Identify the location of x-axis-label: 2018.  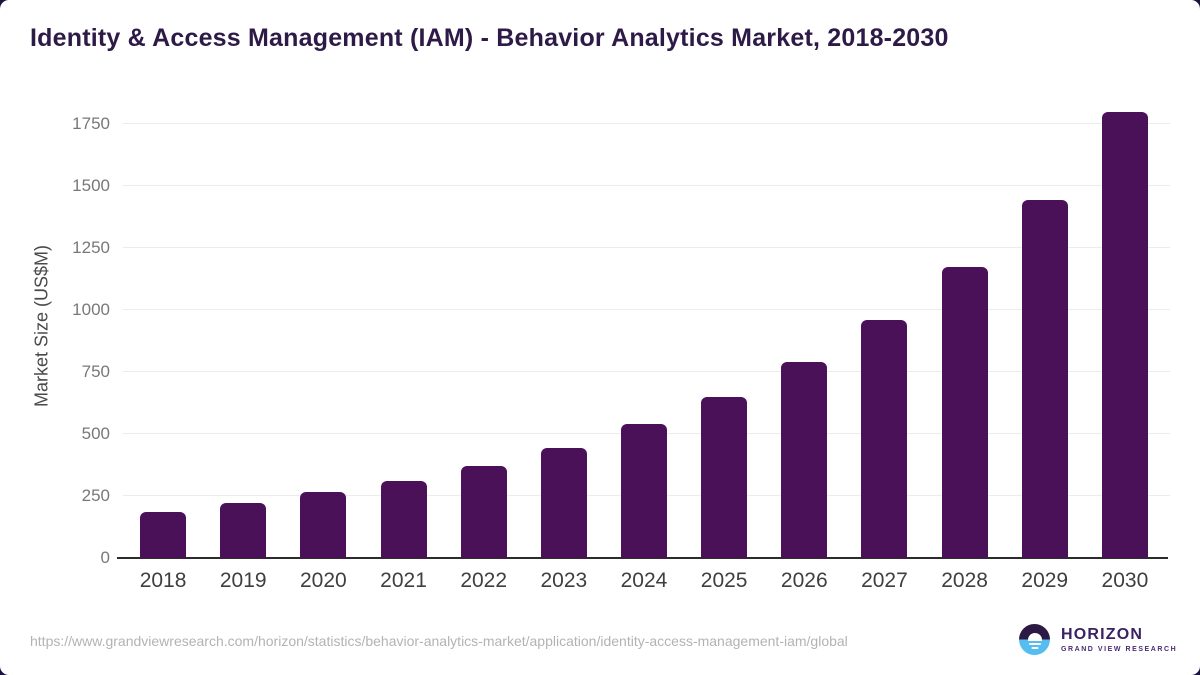
(163, 580).